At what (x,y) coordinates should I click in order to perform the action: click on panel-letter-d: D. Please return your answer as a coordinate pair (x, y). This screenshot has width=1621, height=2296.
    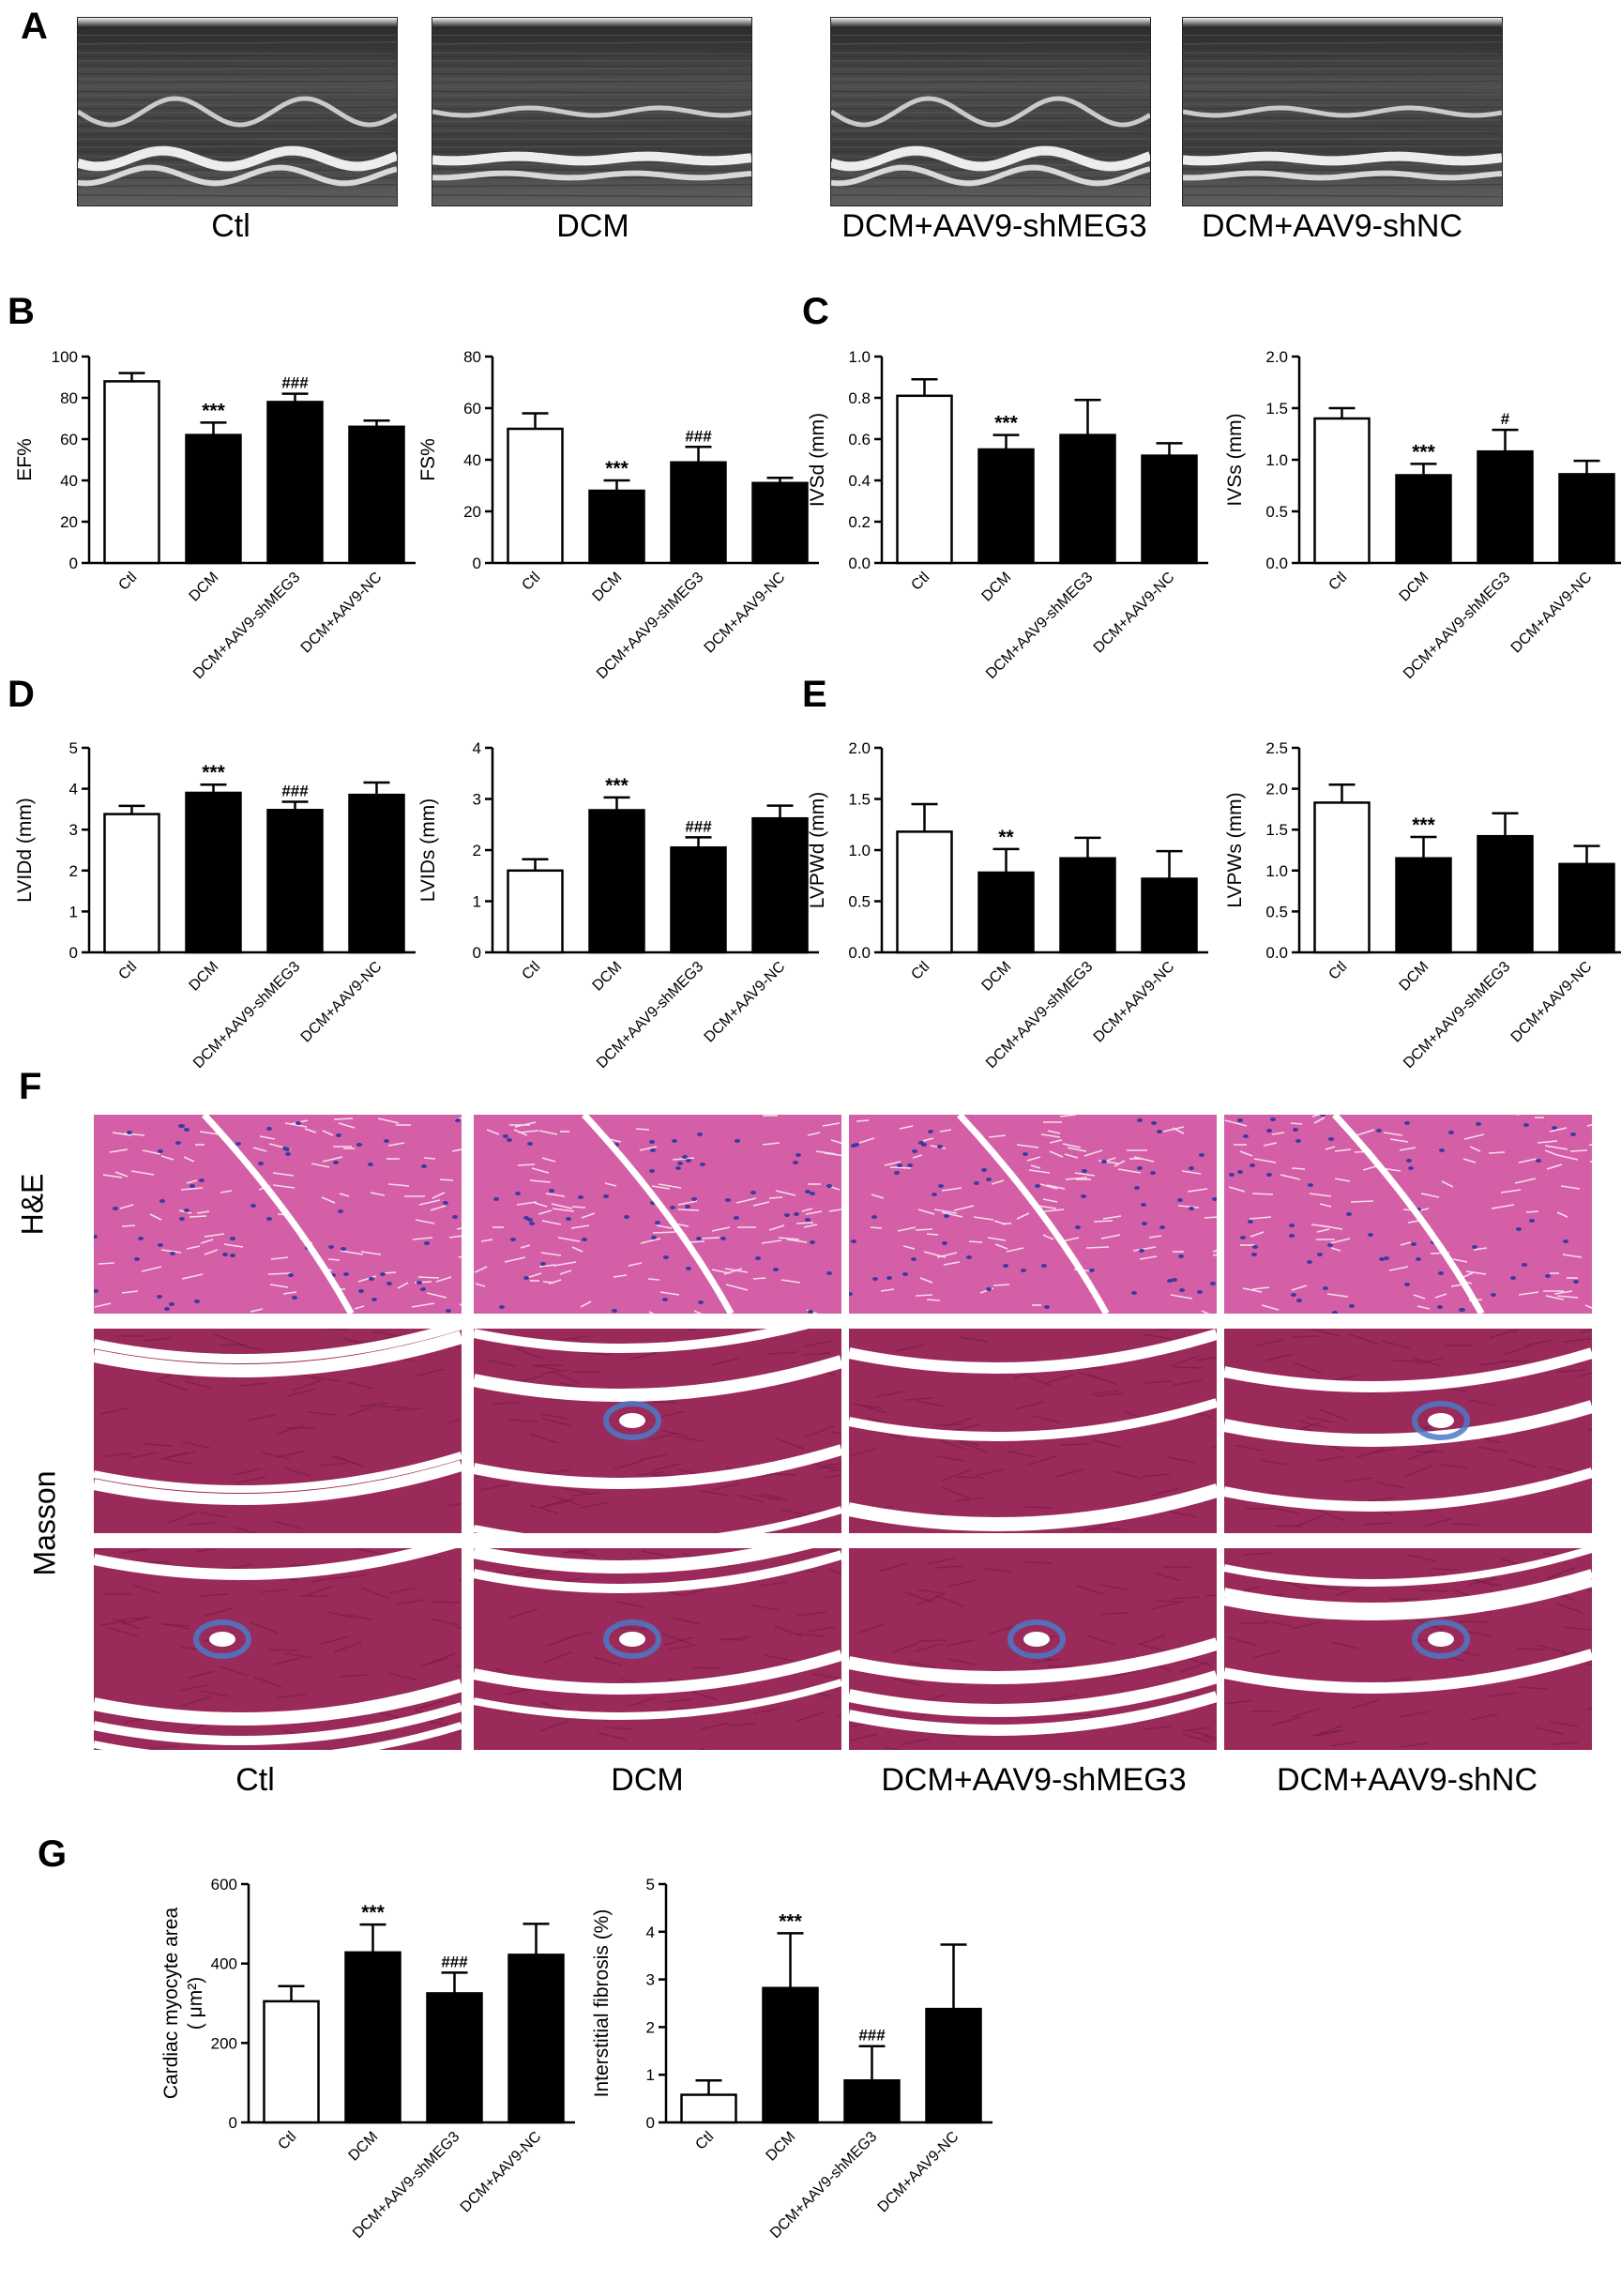
    Looking at the image, I should click on (21, 694).